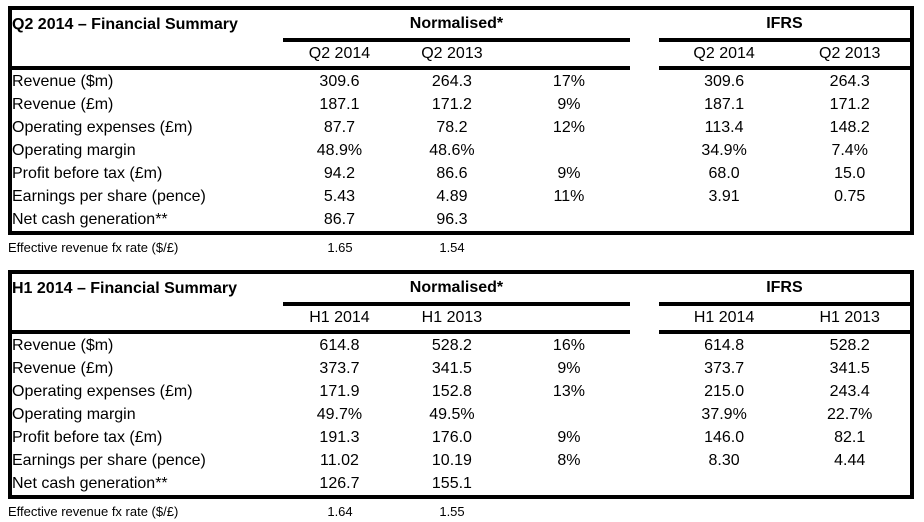 The image size is (924, 522). What do you see at coordinates (124, 288) in the screenshot?
I see `table-title: H1 2014 – Financial Summary` at bounding box center [124, 288].